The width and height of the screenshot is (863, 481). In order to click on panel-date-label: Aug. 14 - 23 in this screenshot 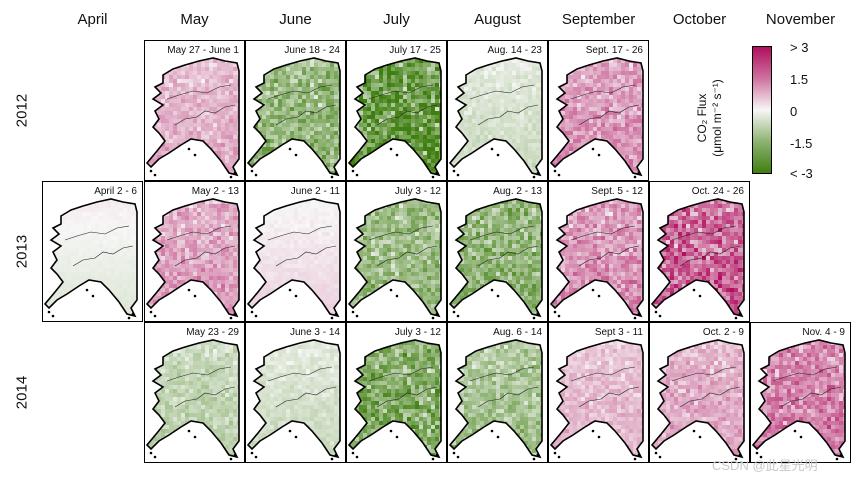, I will do `click(514, 50)`.